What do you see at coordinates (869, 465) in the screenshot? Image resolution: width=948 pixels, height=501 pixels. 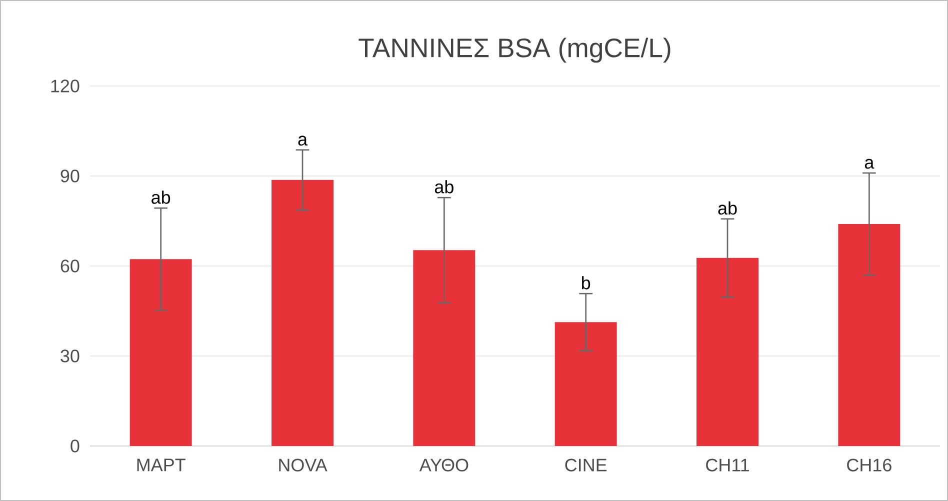 I see `x-tick-label: CH16` at bounding box center [869, 465].